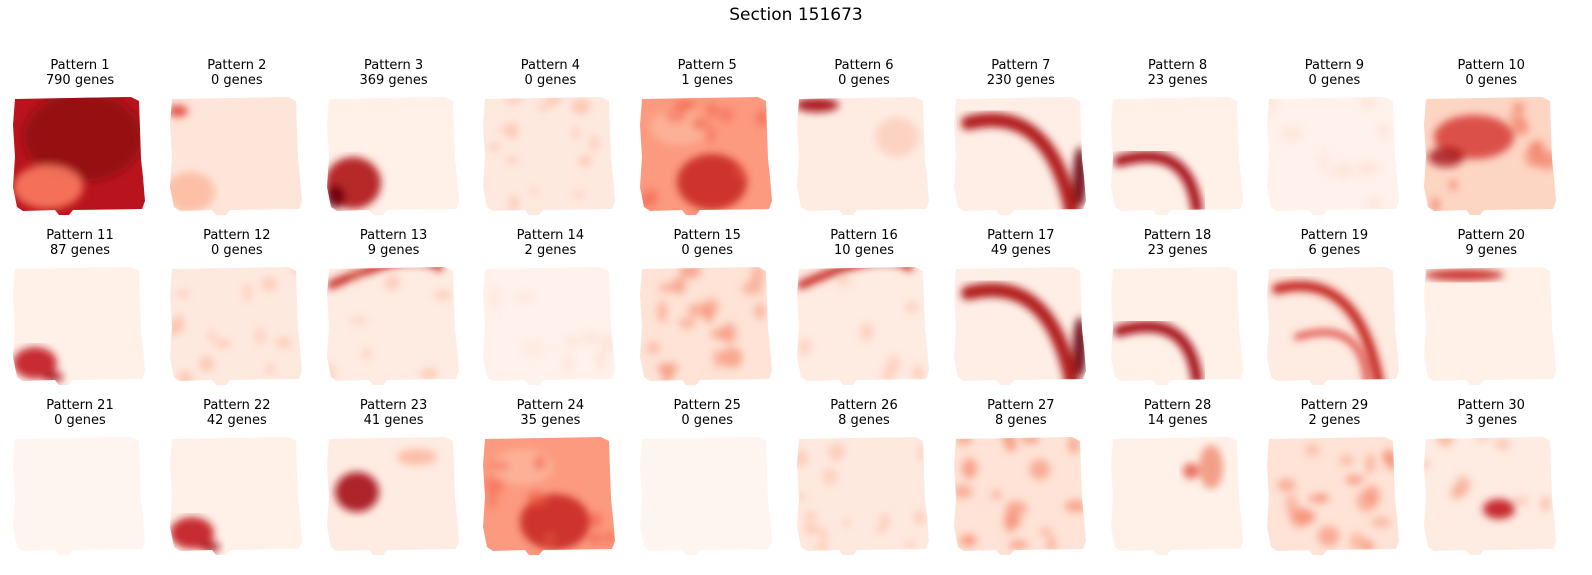  I want to click on panel-title: Pattern 6, so click(864, 65).